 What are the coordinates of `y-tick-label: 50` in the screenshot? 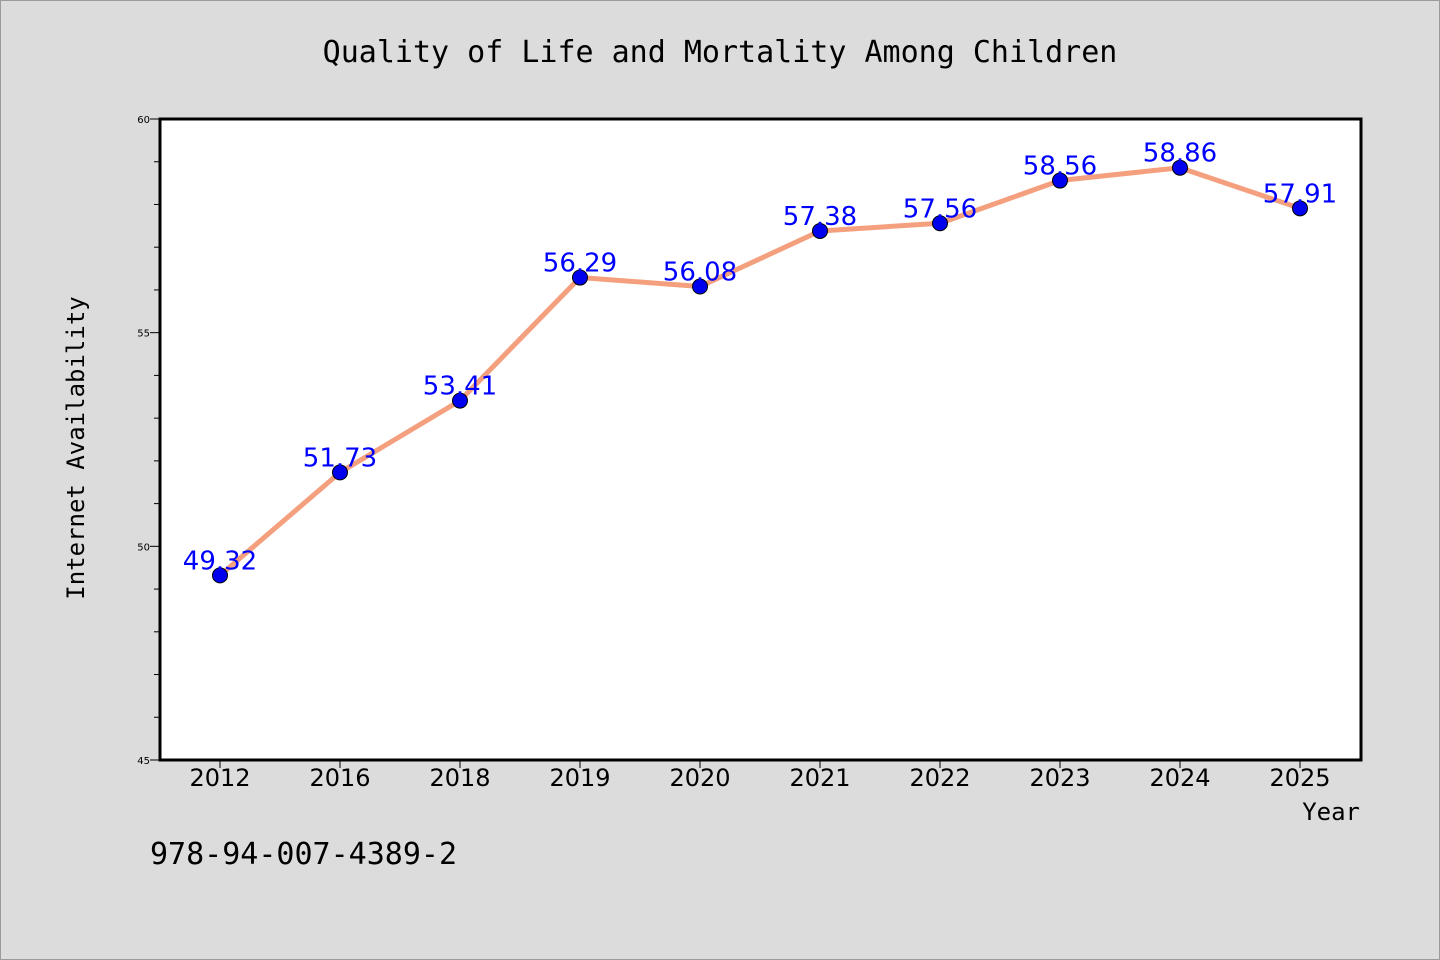 It's located at (143, 547).